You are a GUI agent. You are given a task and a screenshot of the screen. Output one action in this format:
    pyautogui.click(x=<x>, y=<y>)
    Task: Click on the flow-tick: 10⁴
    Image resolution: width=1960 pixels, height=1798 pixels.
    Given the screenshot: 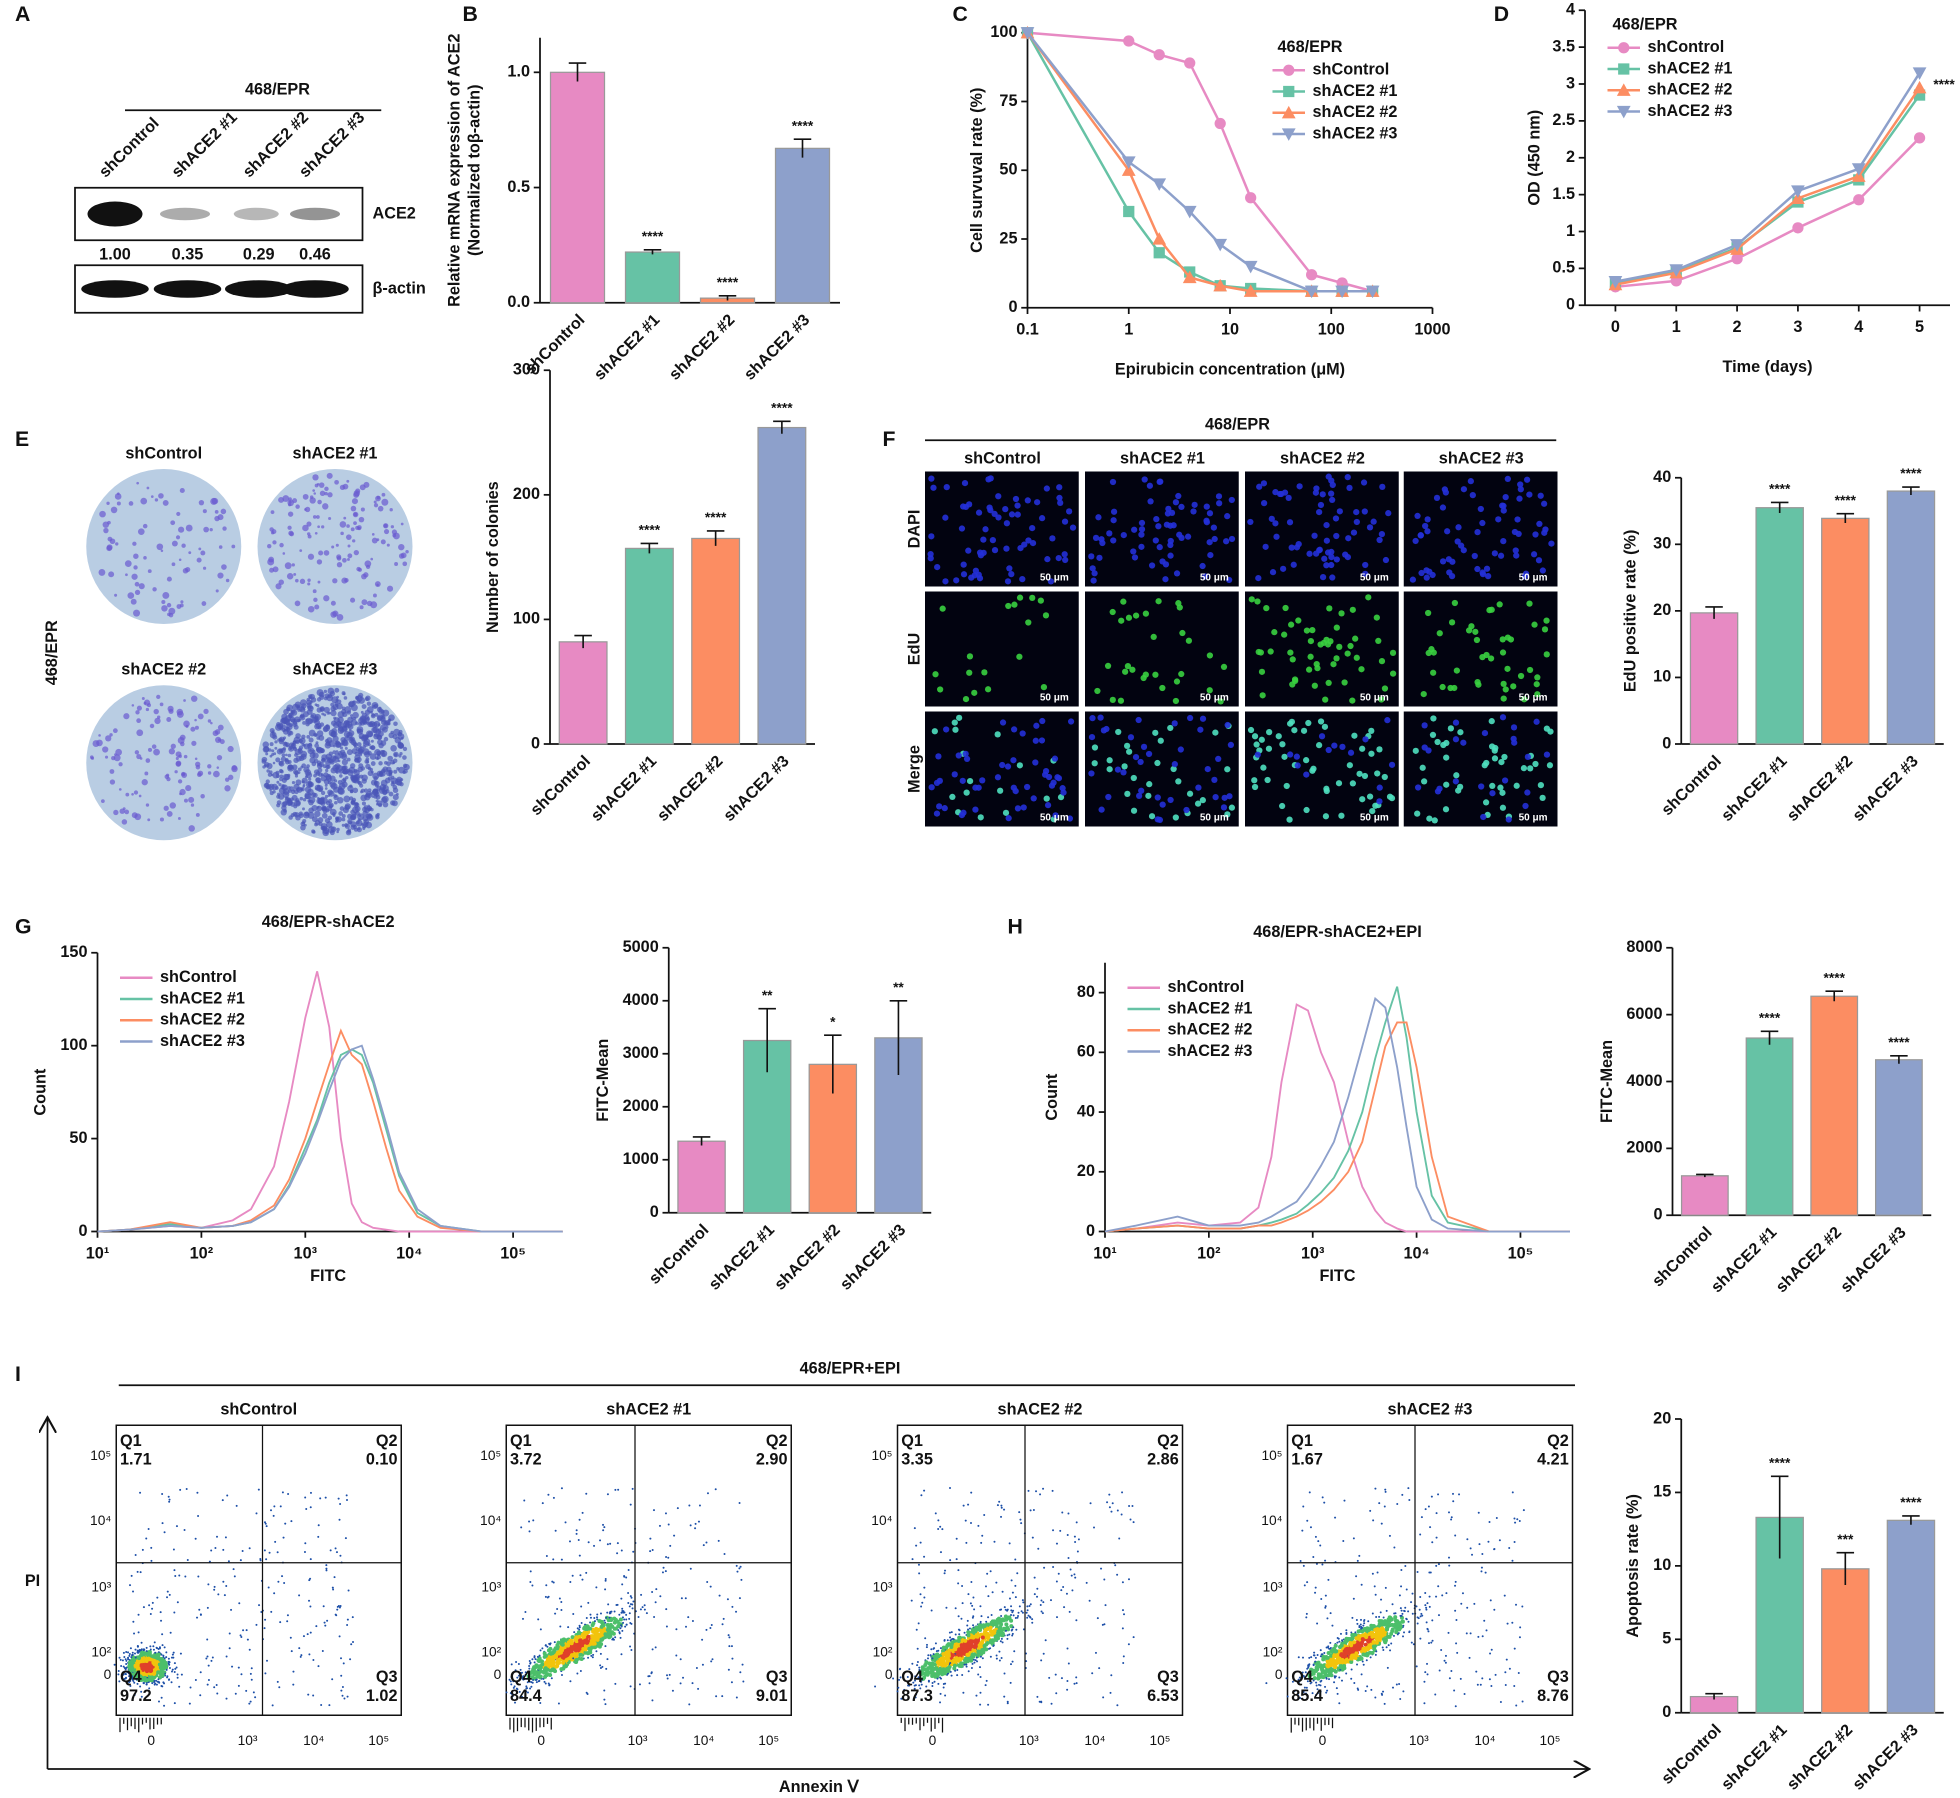 What is the action you would take?
    pyautogui.click(x=703, y=1740)
    